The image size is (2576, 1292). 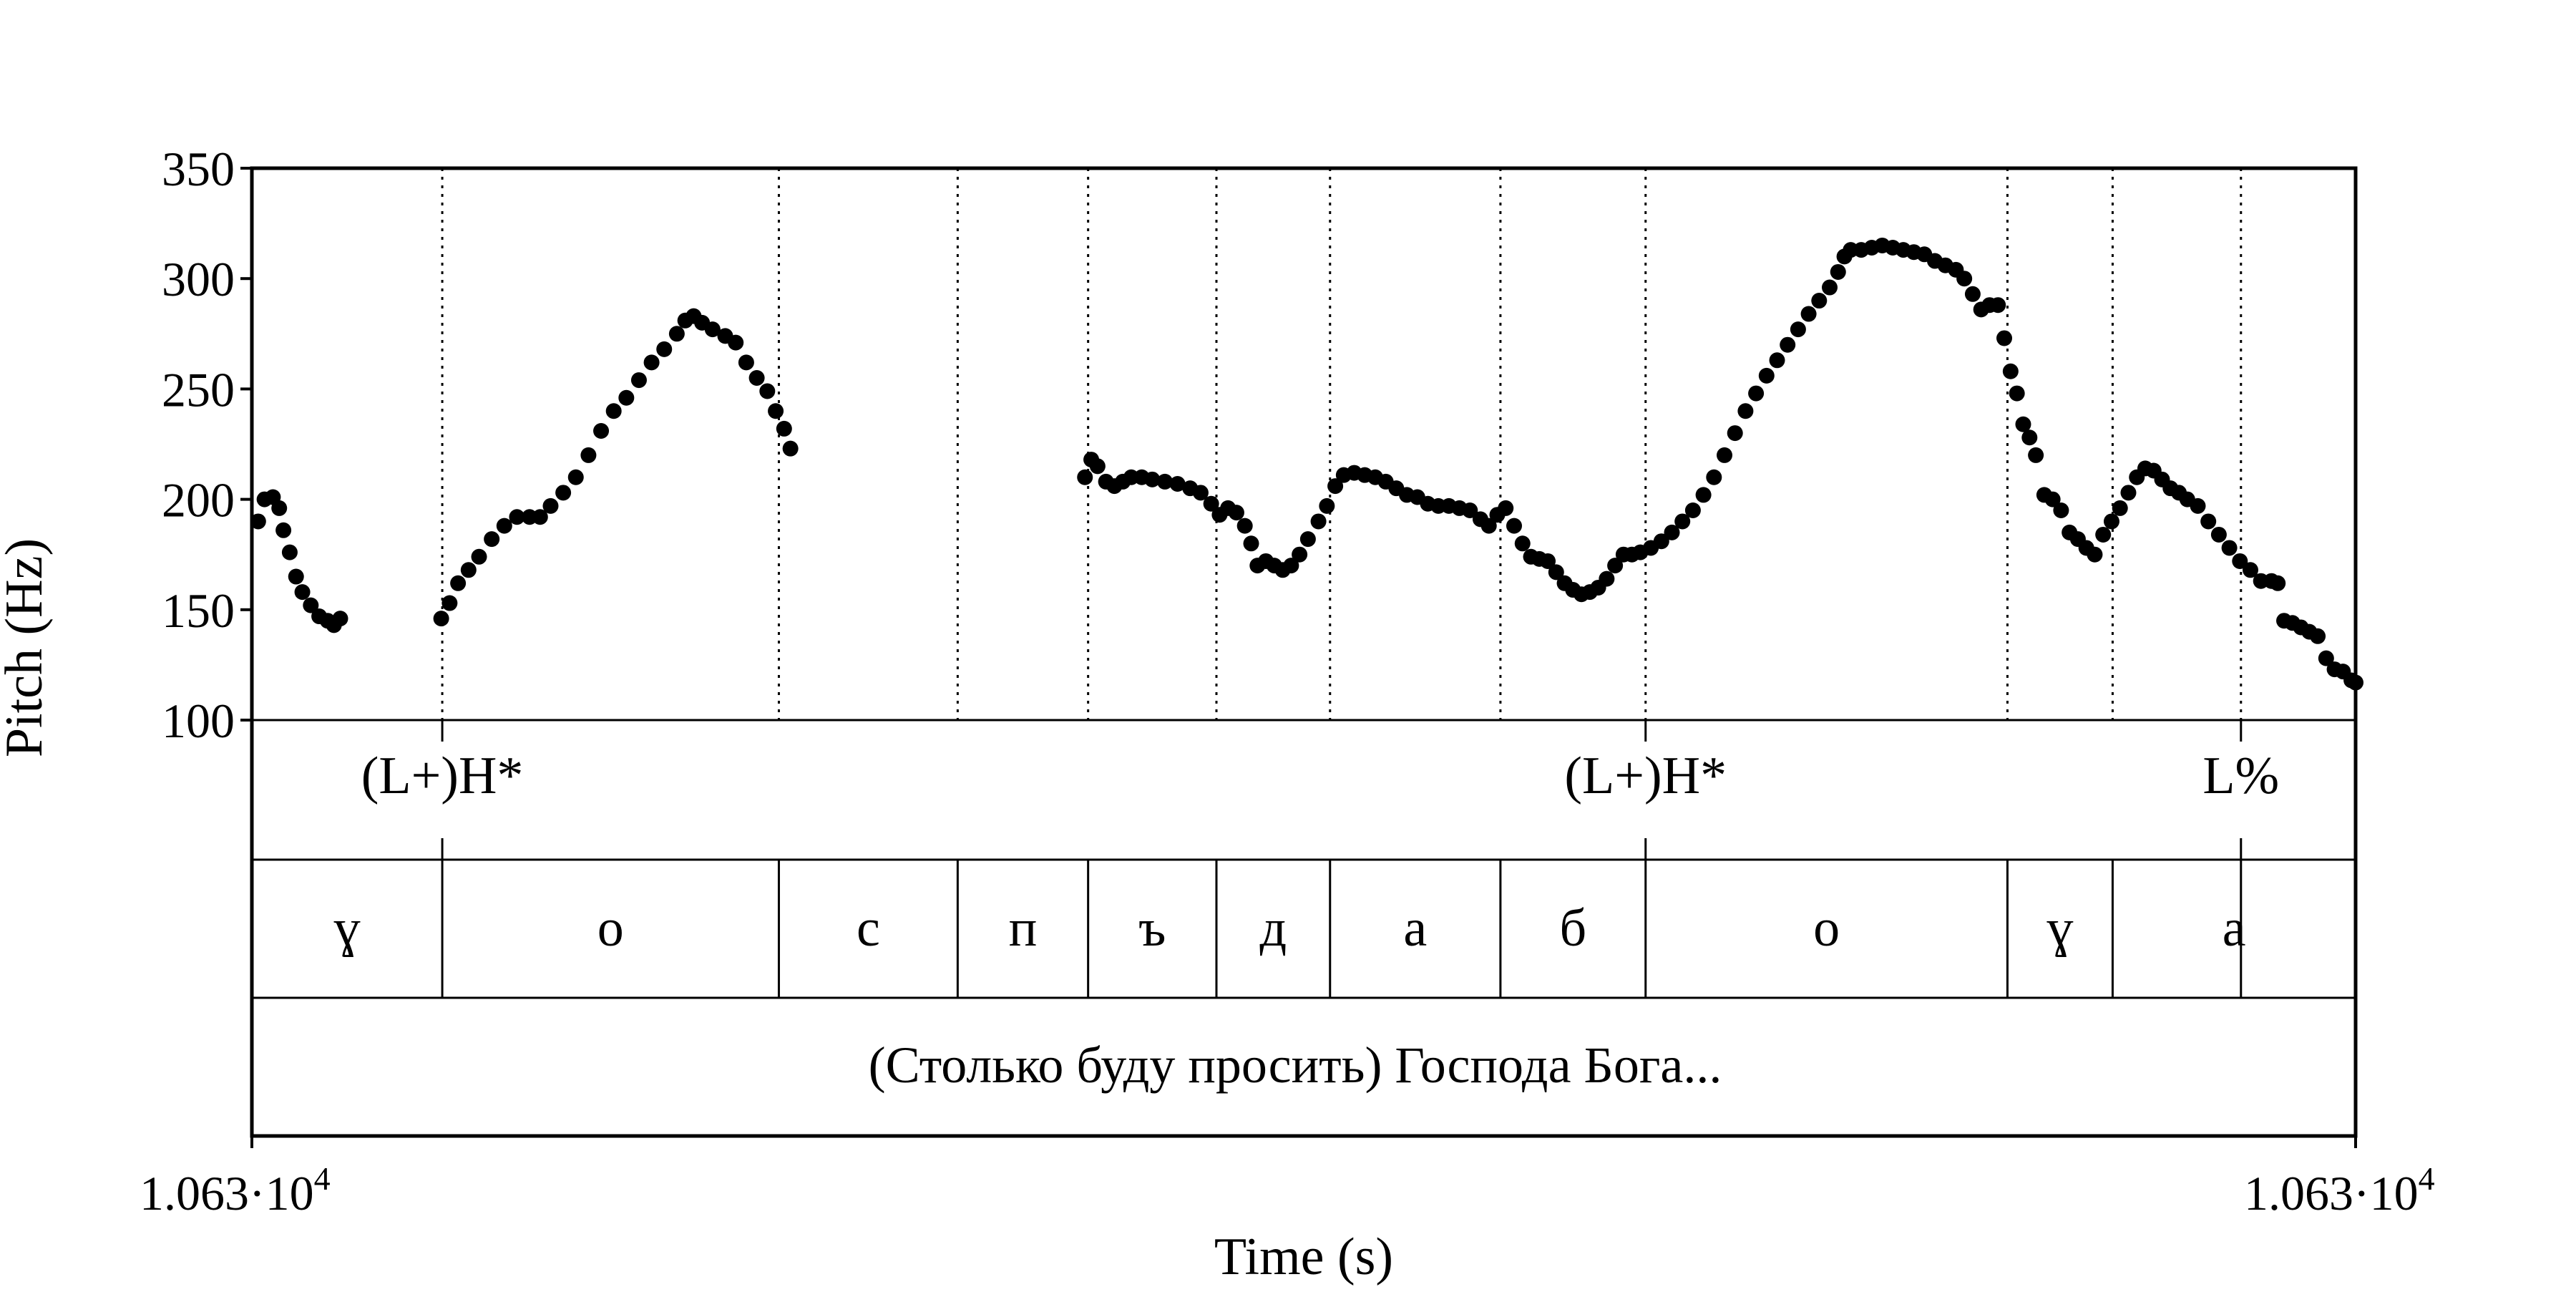 I want to click on y-tick-label: 100, so click(x=198, y=721).